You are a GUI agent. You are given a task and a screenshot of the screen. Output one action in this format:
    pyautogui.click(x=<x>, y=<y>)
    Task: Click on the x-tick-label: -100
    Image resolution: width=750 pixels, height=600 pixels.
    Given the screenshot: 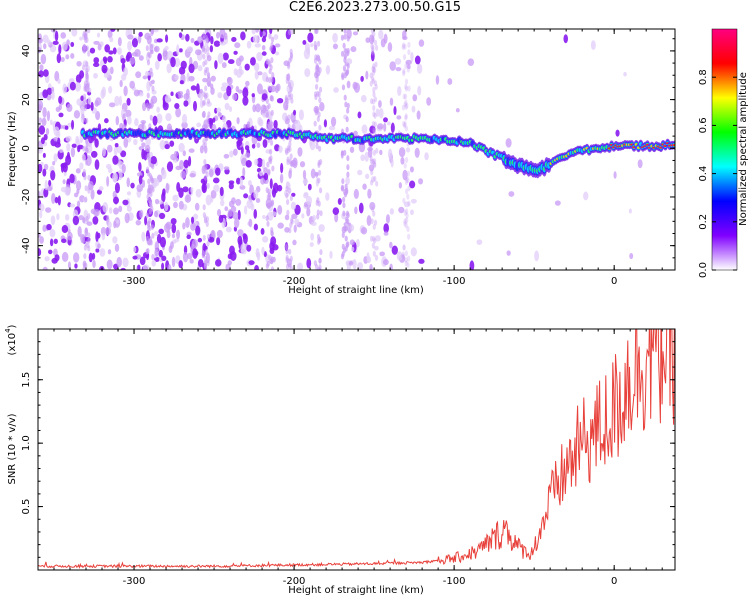 What is the action you would take?
    pyautogui.click(x=454, y=281)
    